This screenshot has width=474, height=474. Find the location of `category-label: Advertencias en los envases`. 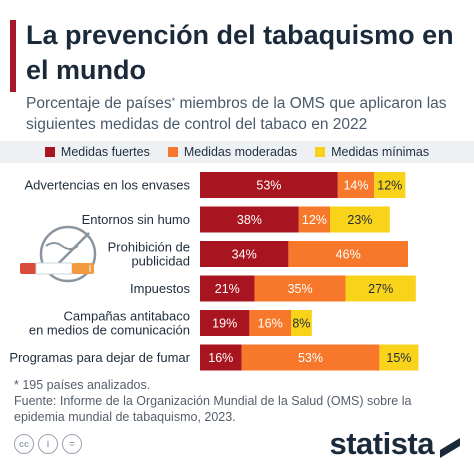

category-label: Advertencias en los envases is located at coordinates (108, 185).